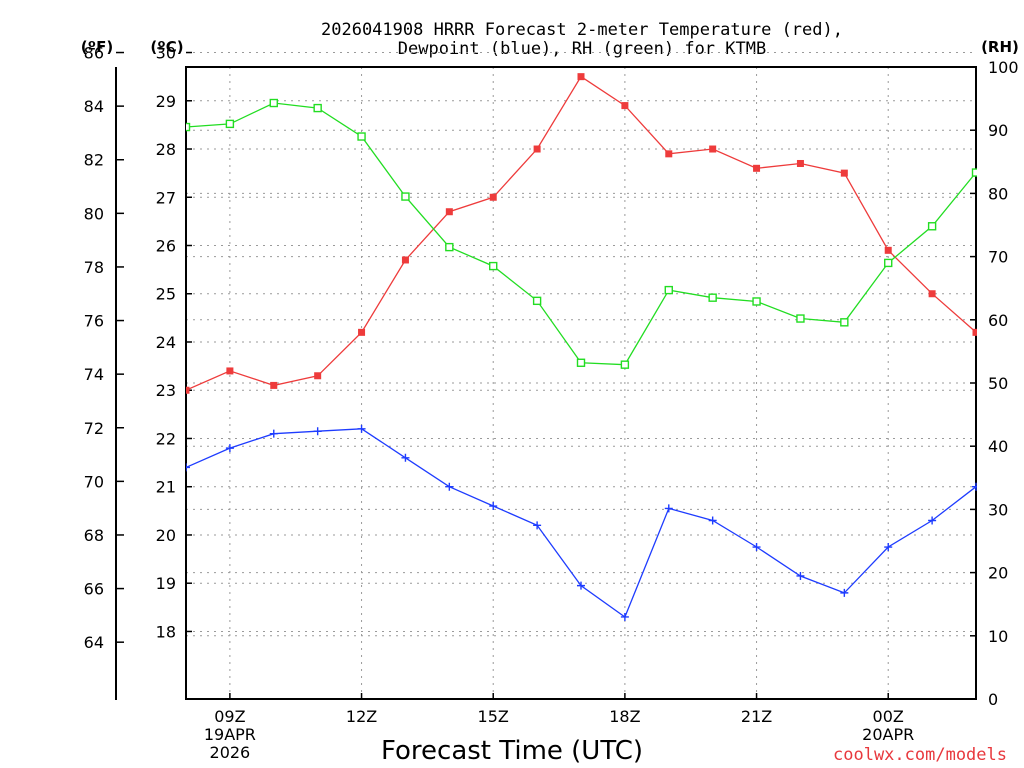 Image resolution: width=1024 pixels, height=768 pixels. Describe the element at coordinates (166, 197) in the screenshot. I see `celsius-tick-label: 27` at that location.